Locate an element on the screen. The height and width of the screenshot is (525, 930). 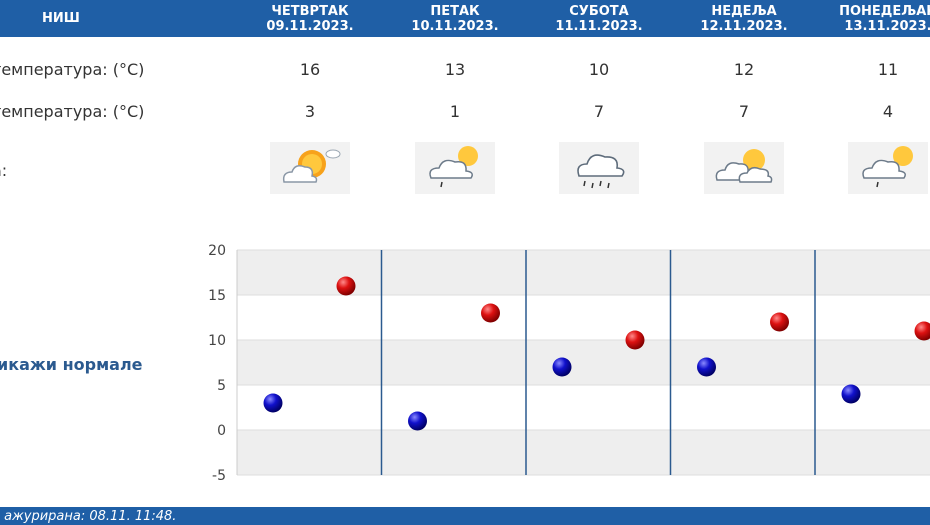
day-name: СУБОТА is located at coordinates (599, 11).